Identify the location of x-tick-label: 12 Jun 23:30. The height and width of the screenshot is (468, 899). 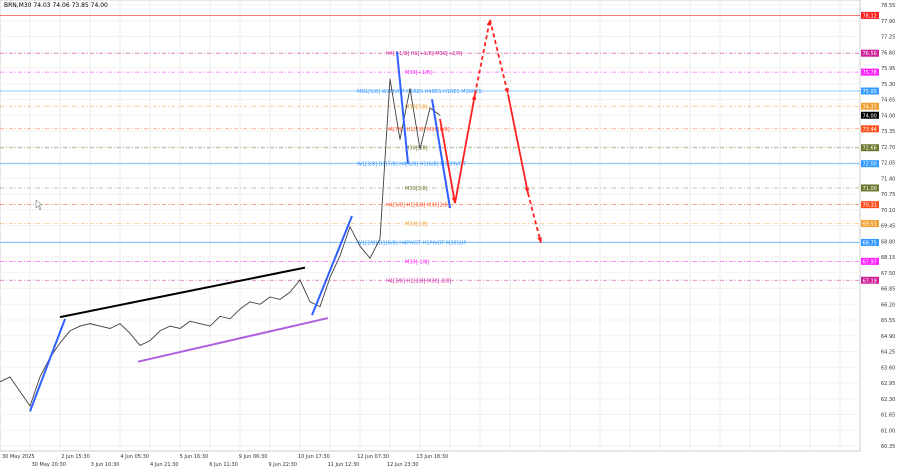
(403, 465).